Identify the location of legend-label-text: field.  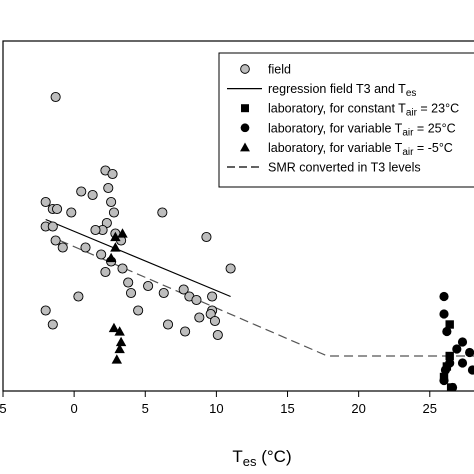
(279, 70).